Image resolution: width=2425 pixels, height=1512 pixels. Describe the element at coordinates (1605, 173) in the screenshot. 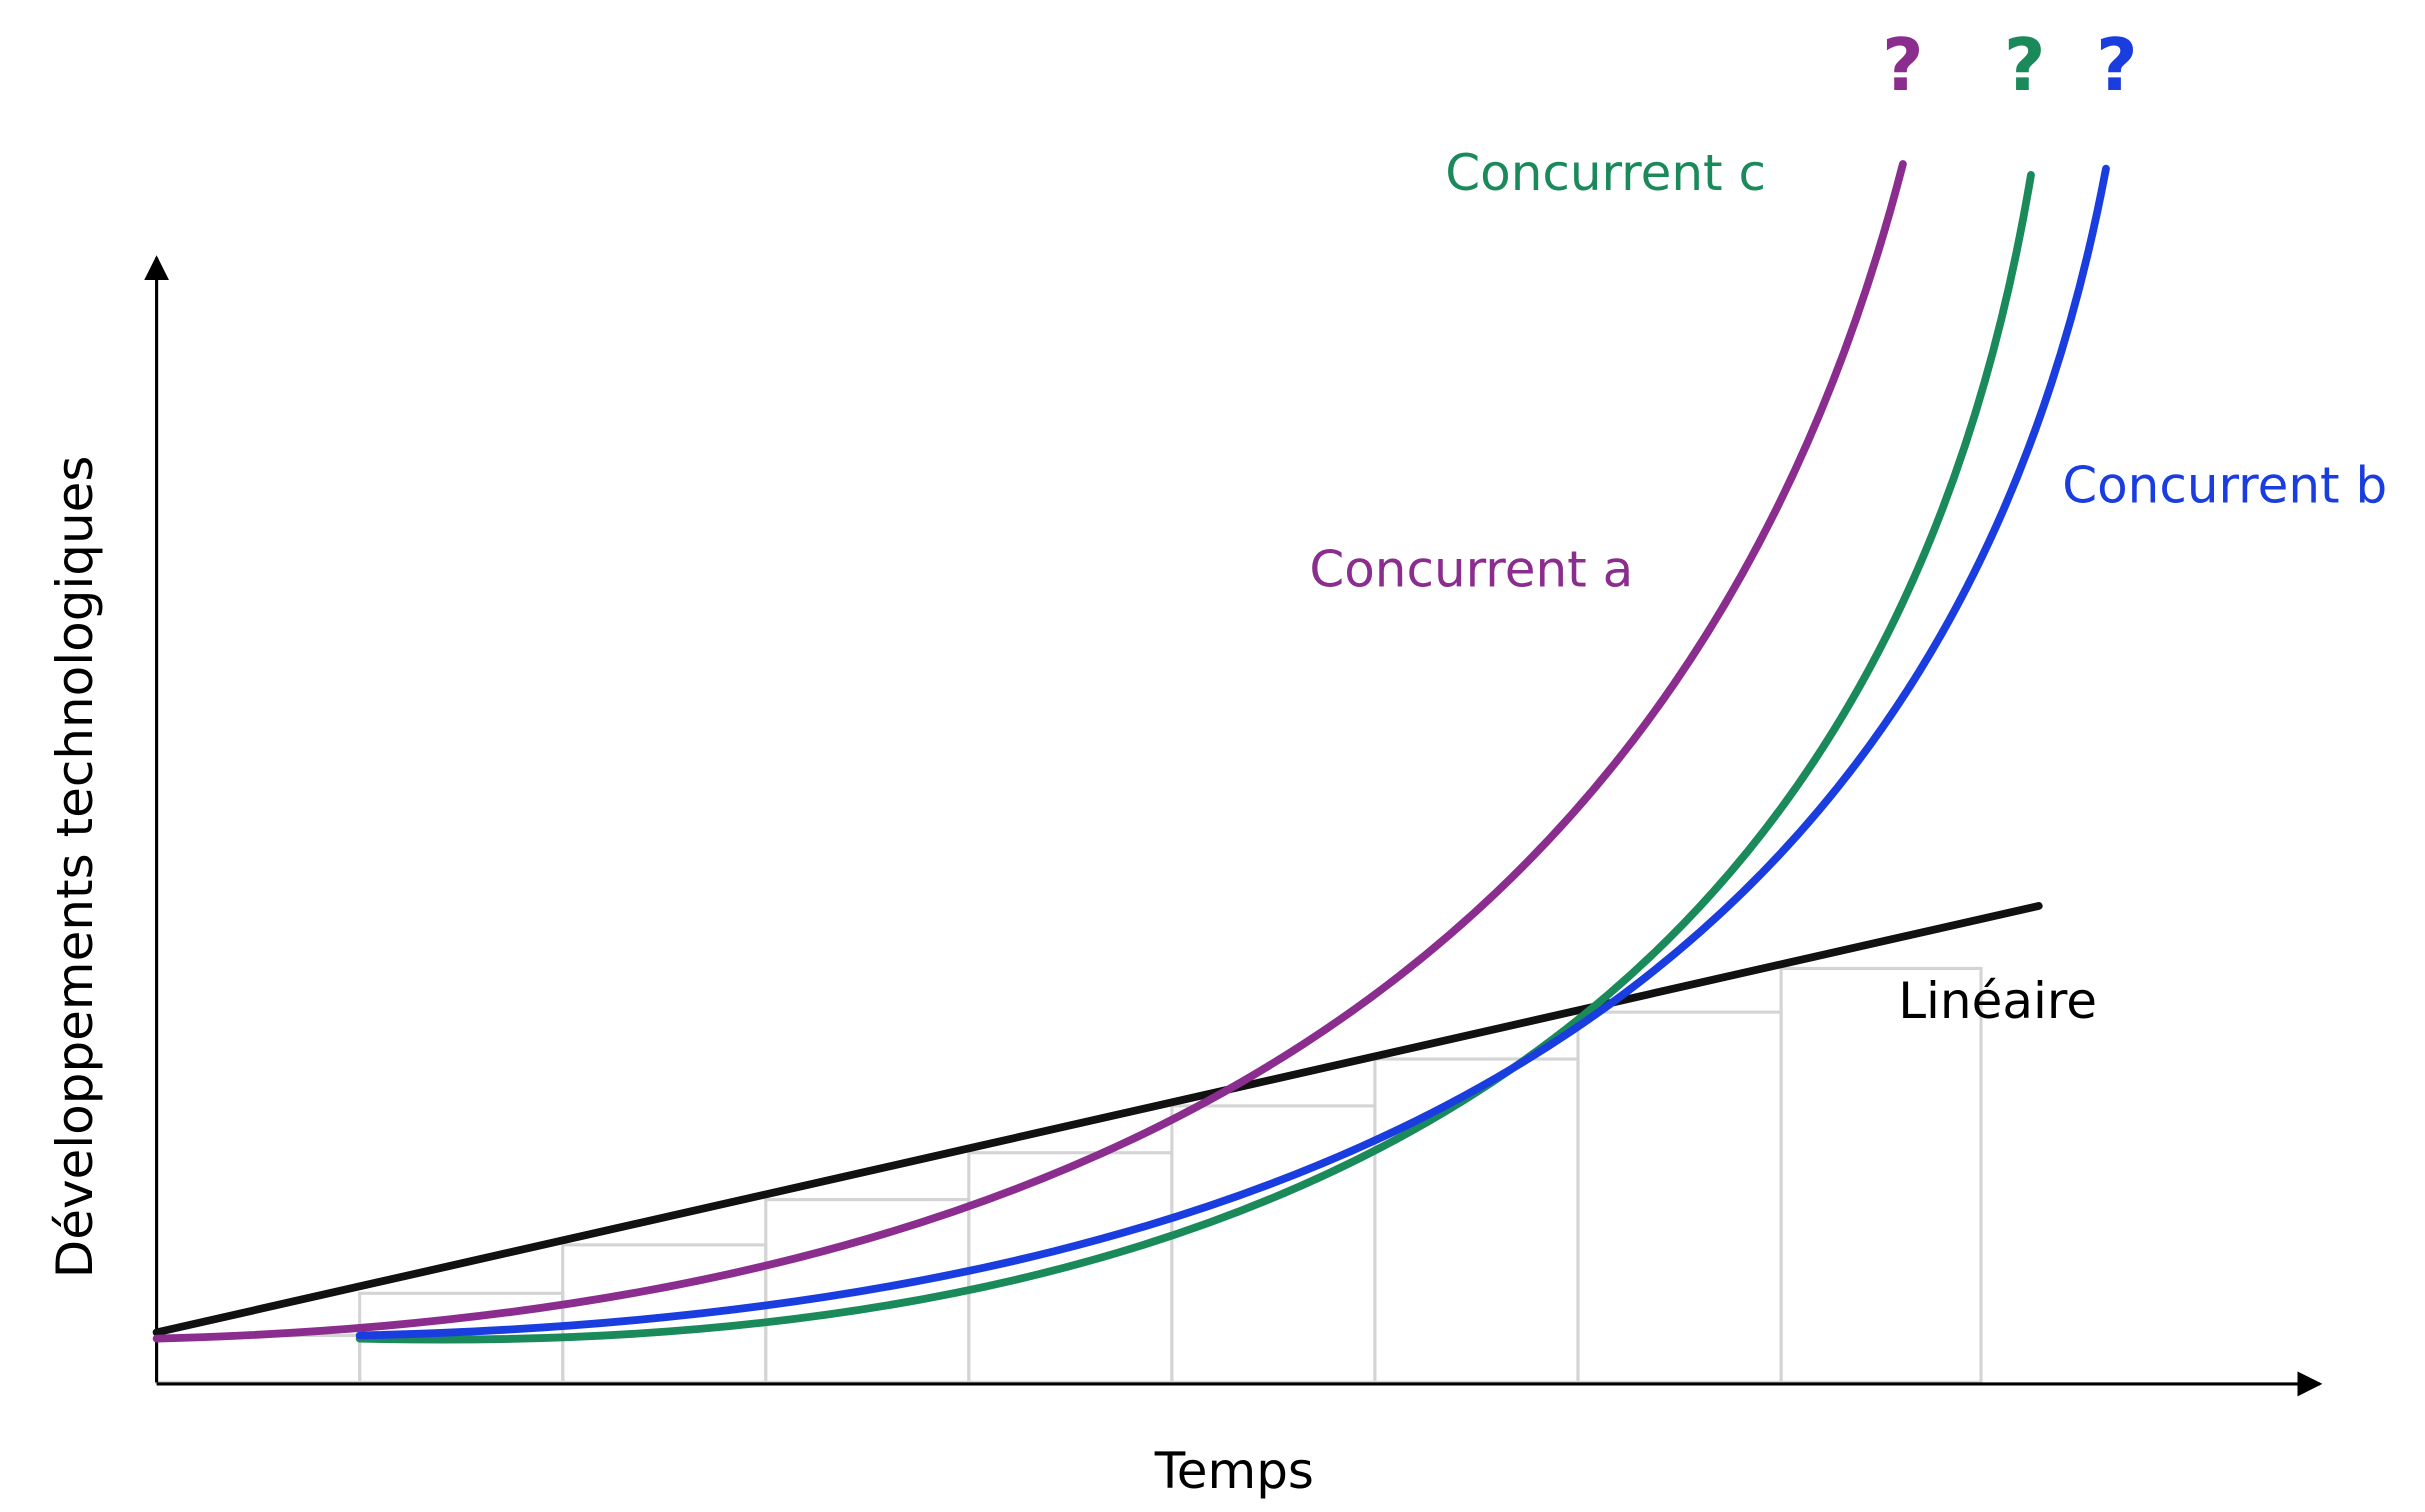

I see `curve-label: Concurrent c` at that location.